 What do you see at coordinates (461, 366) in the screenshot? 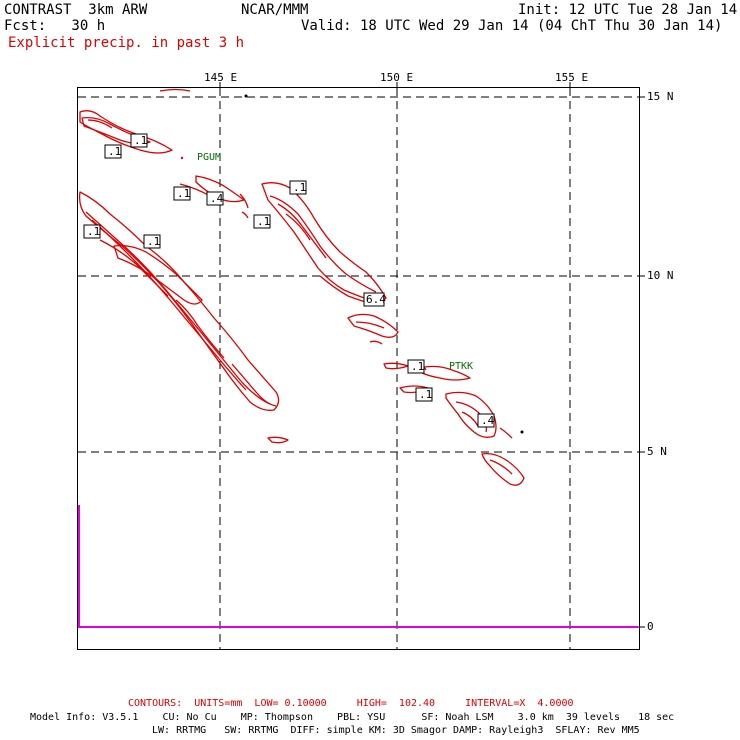
I see `station-label-ptkk: PTKK` at bounding box center [461, 366].